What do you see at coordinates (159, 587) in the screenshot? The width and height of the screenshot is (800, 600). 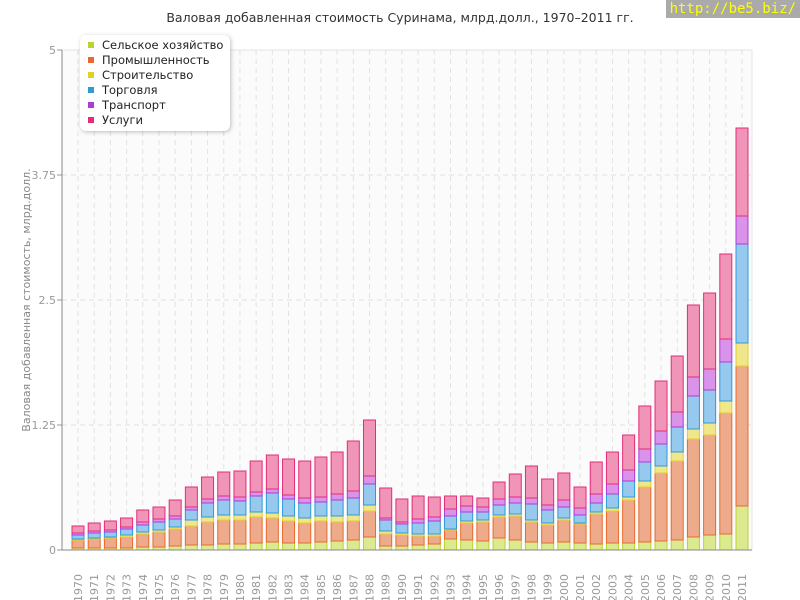 I see `x-tick-label: 1975` at bounding box center [159, 587].